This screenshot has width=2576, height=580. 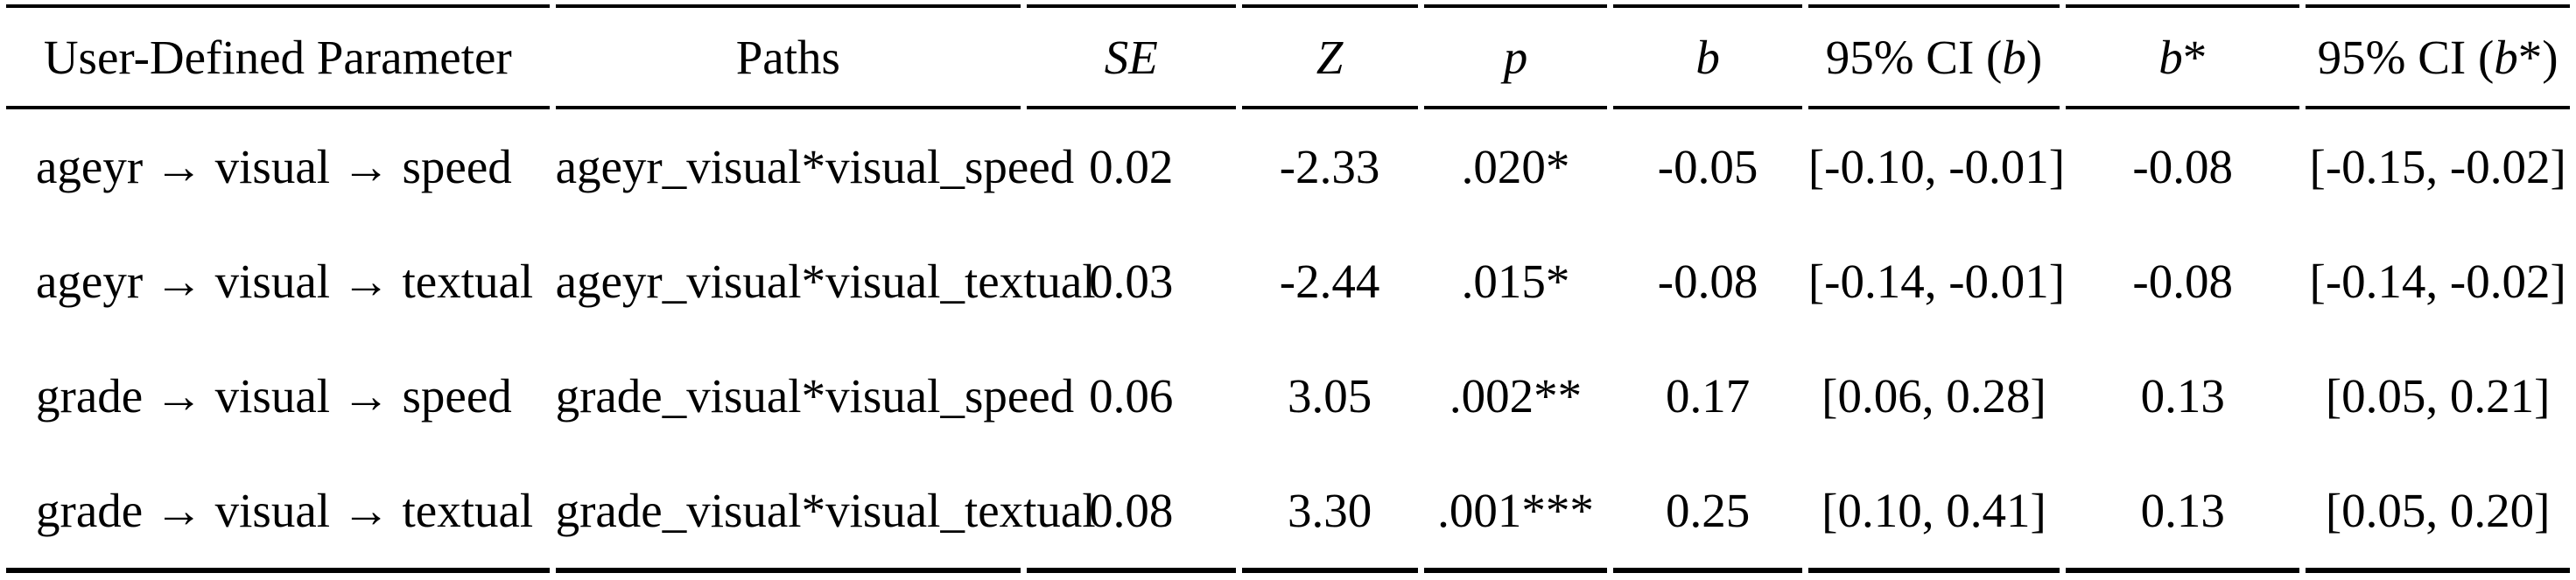 What do you see at coordinates (1132, 281) in the screenshot?
I see `cell-se: 0.03` at bounding box center [1132, 281].